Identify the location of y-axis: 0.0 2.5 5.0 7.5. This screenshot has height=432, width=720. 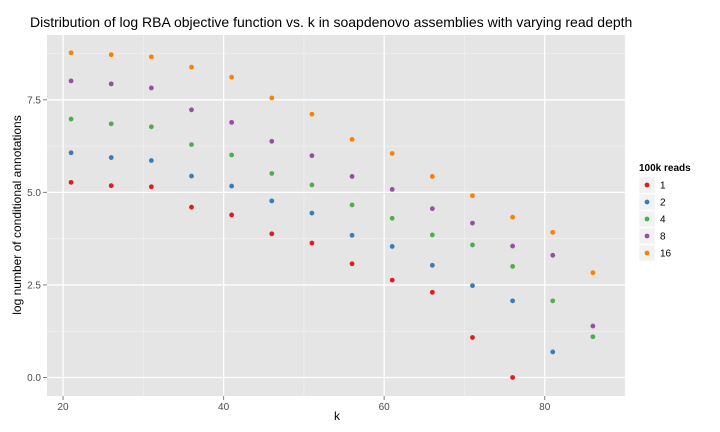
(37, 239).